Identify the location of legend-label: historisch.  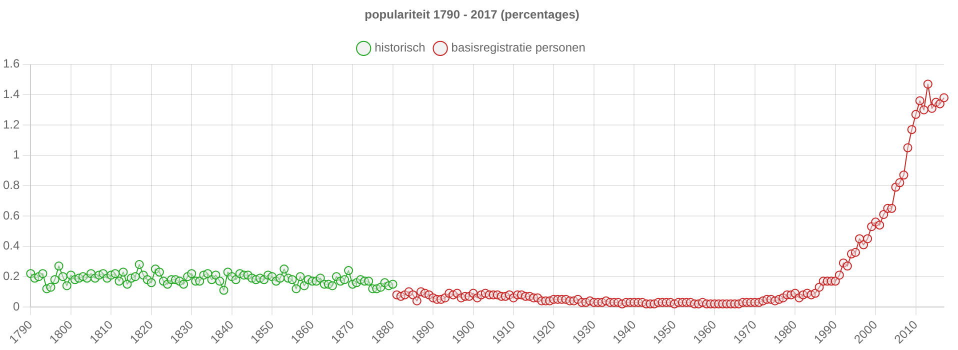
(400, 47).